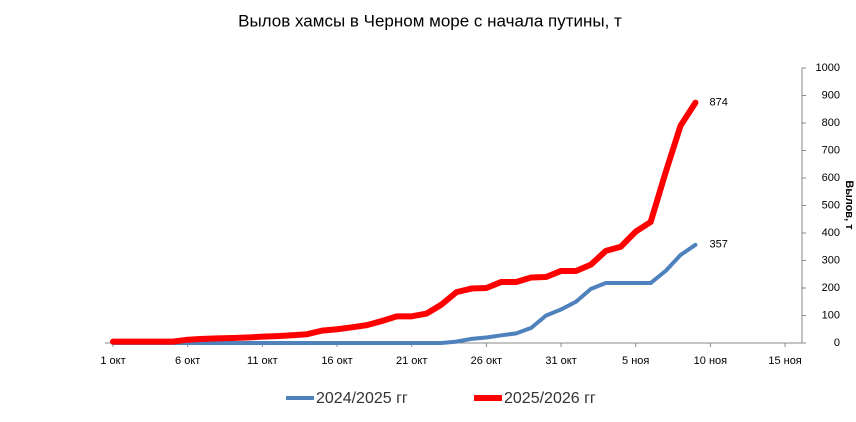 The image size is (856, 422). Describe the element at coordinates (187, 361) in the screenshot. I see `x-tick-label: 6 окт` at that location.